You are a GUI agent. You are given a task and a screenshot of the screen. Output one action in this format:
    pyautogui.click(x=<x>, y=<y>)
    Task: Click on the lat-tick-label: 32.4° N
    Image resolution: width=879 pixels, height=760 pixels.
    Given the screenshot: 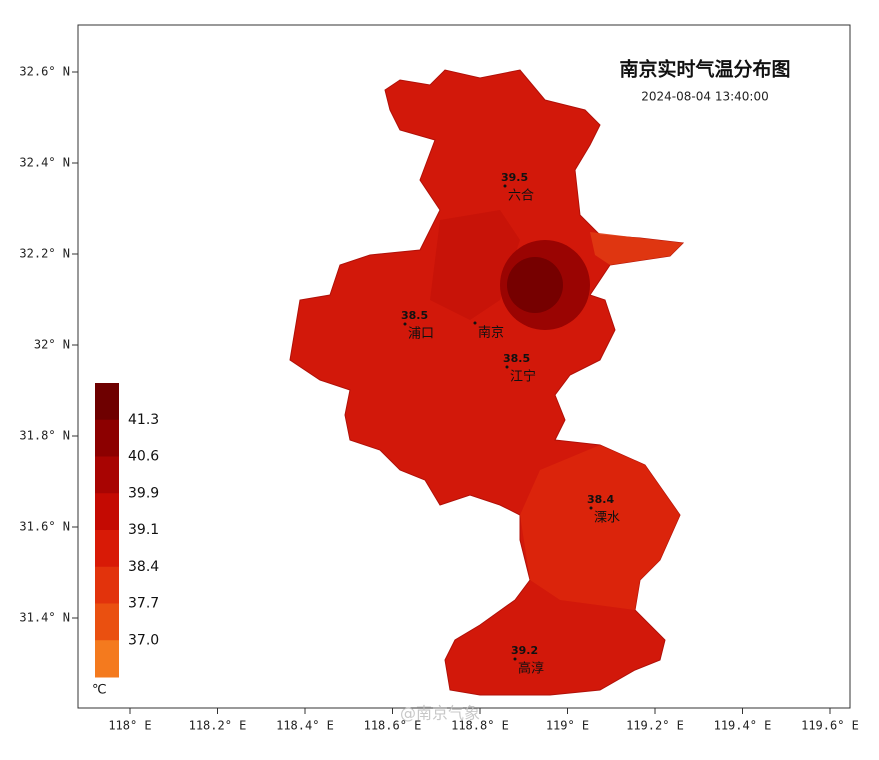 What is the action you would take?
    pyautogui.click(x=44, y=163)
    